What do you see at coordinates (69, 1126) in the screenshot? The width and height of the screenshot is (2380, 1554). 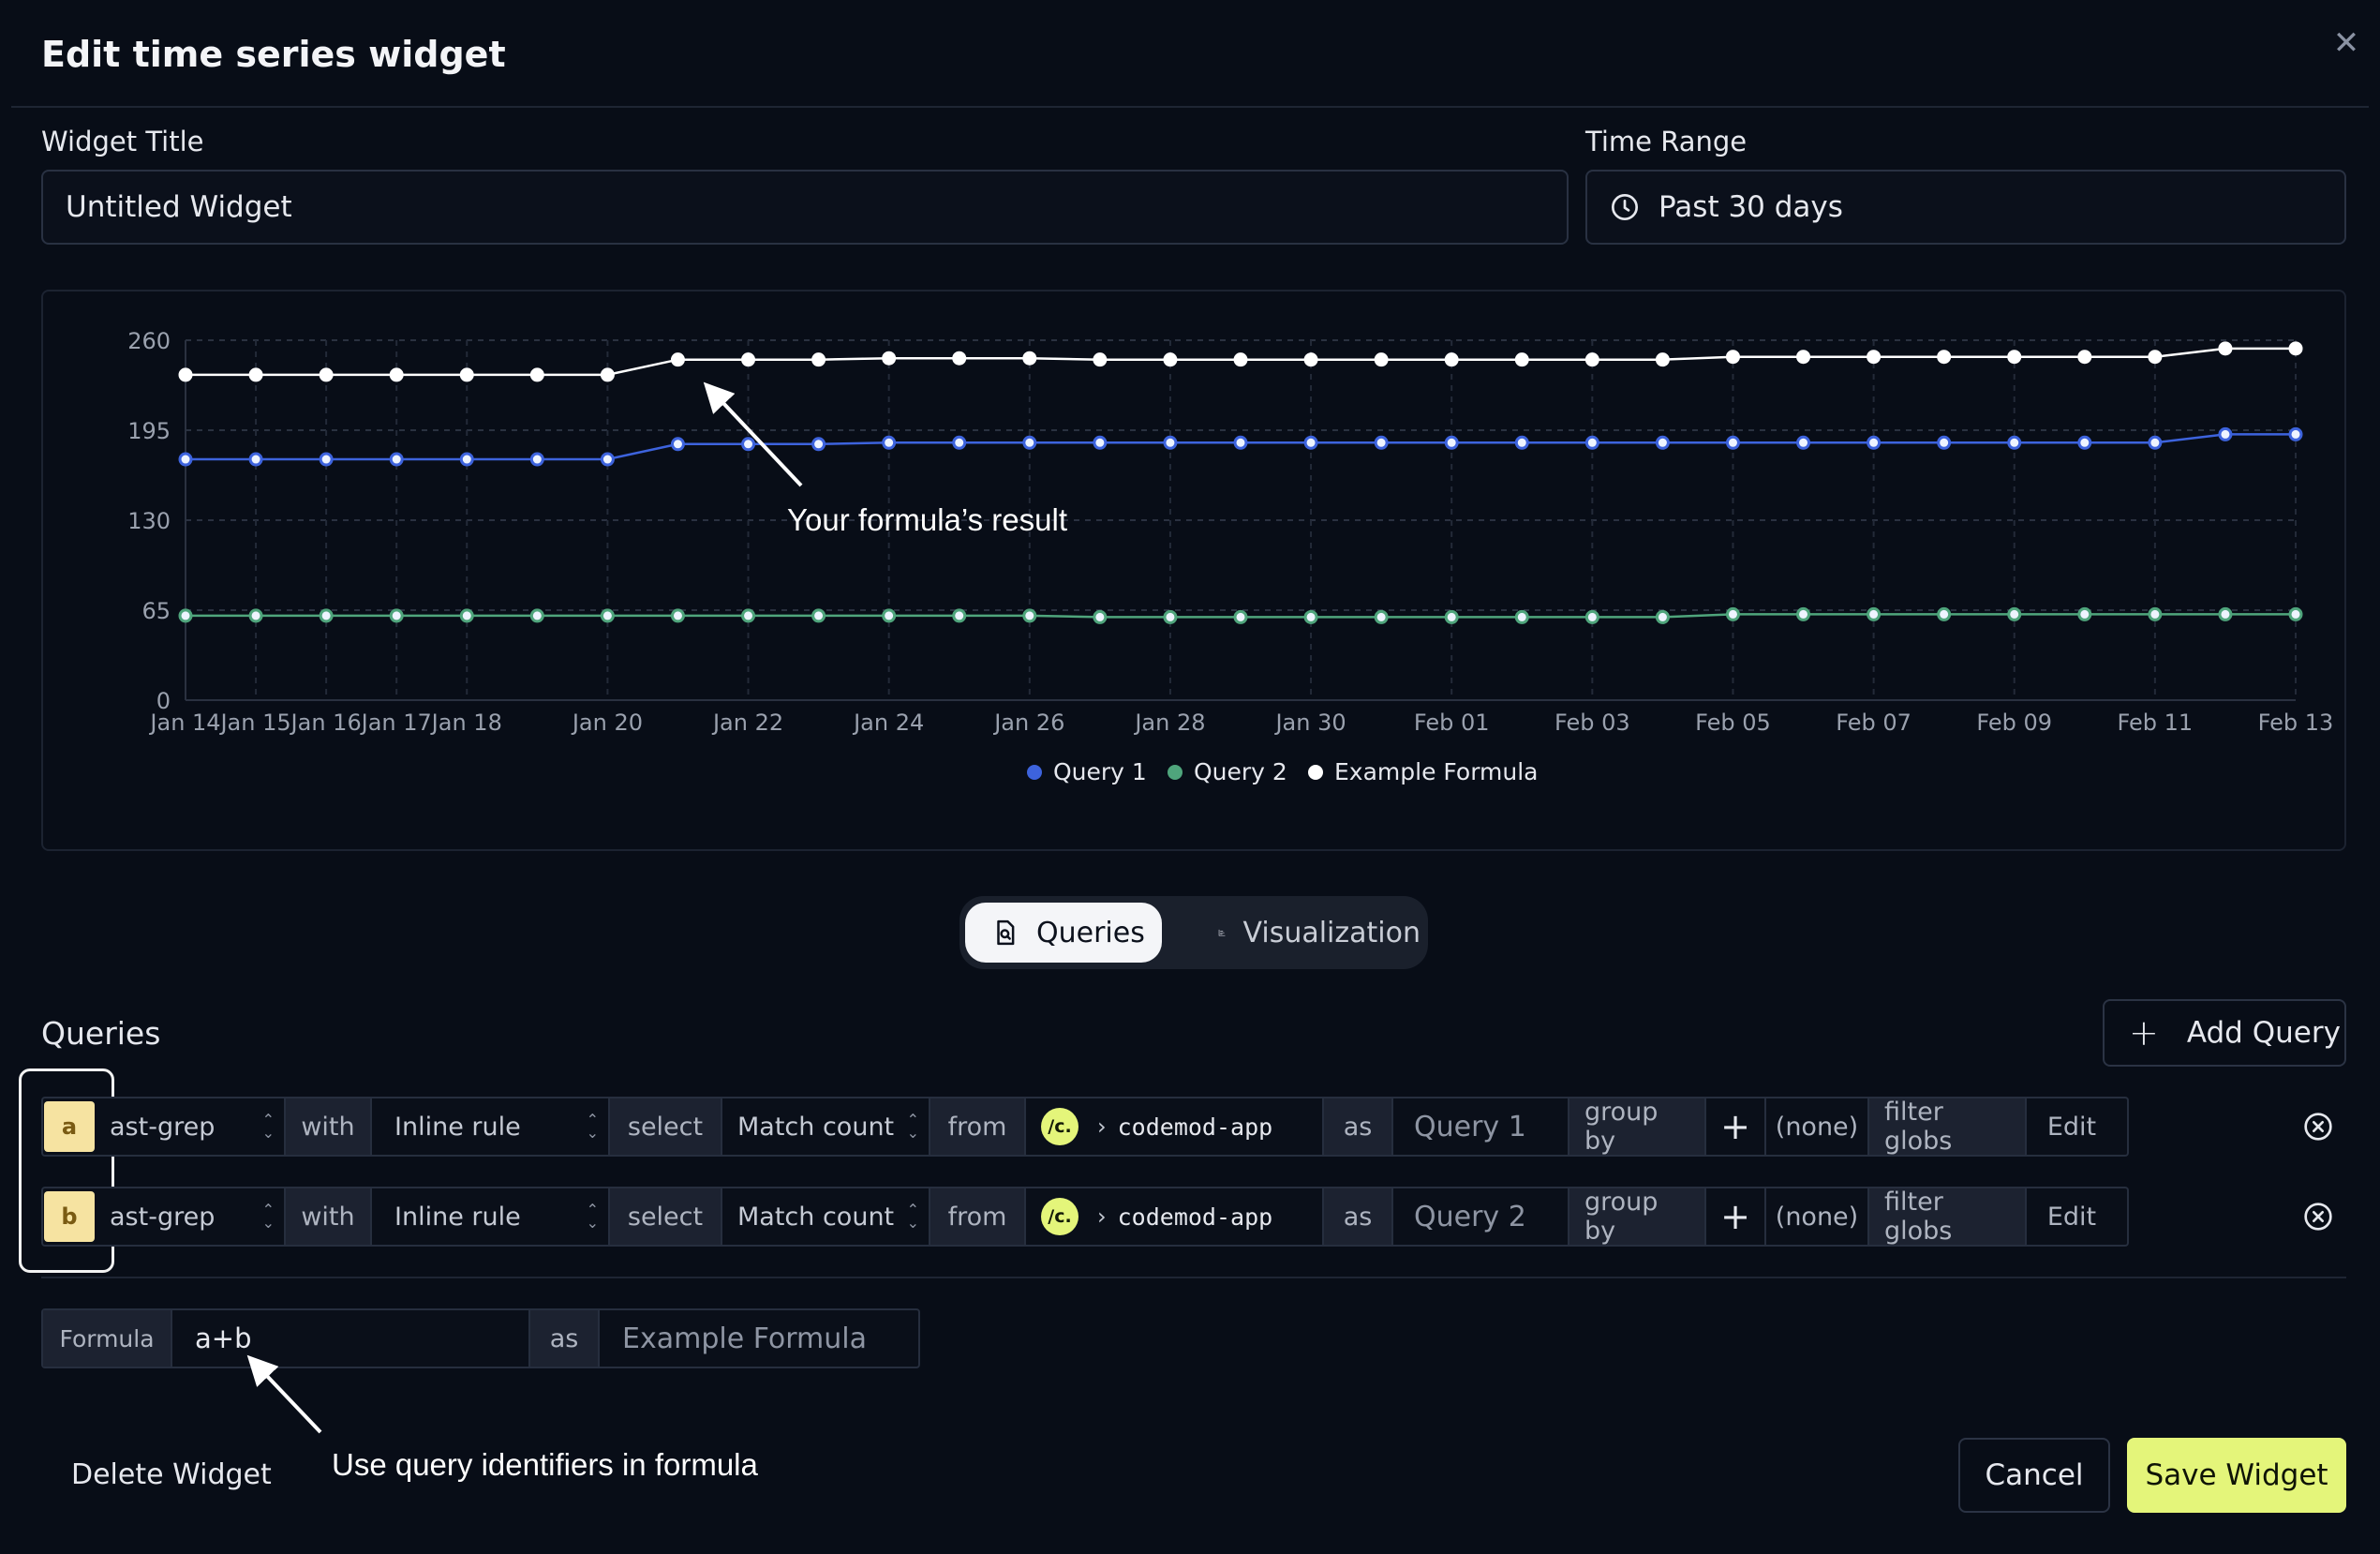 I see `query-identifier: a` at bounding box center [69, 1126].